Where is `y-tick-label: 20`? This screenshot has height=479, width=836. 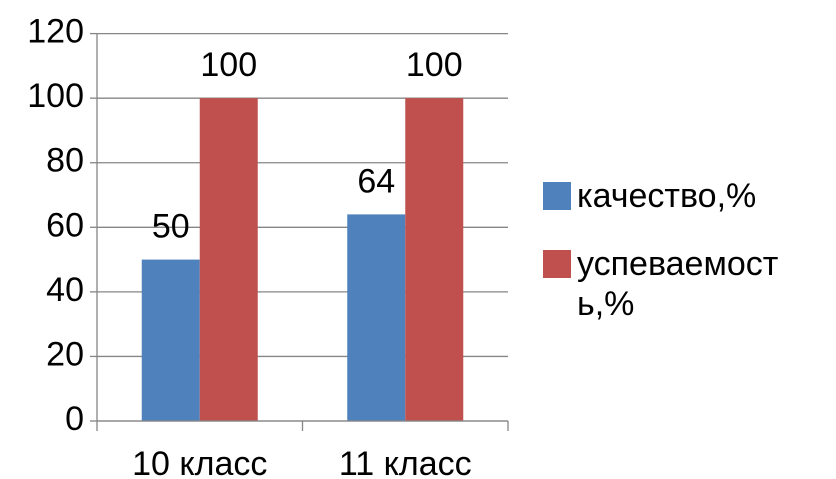 y-tick-label: 20 is located at coordinates (65, 354).